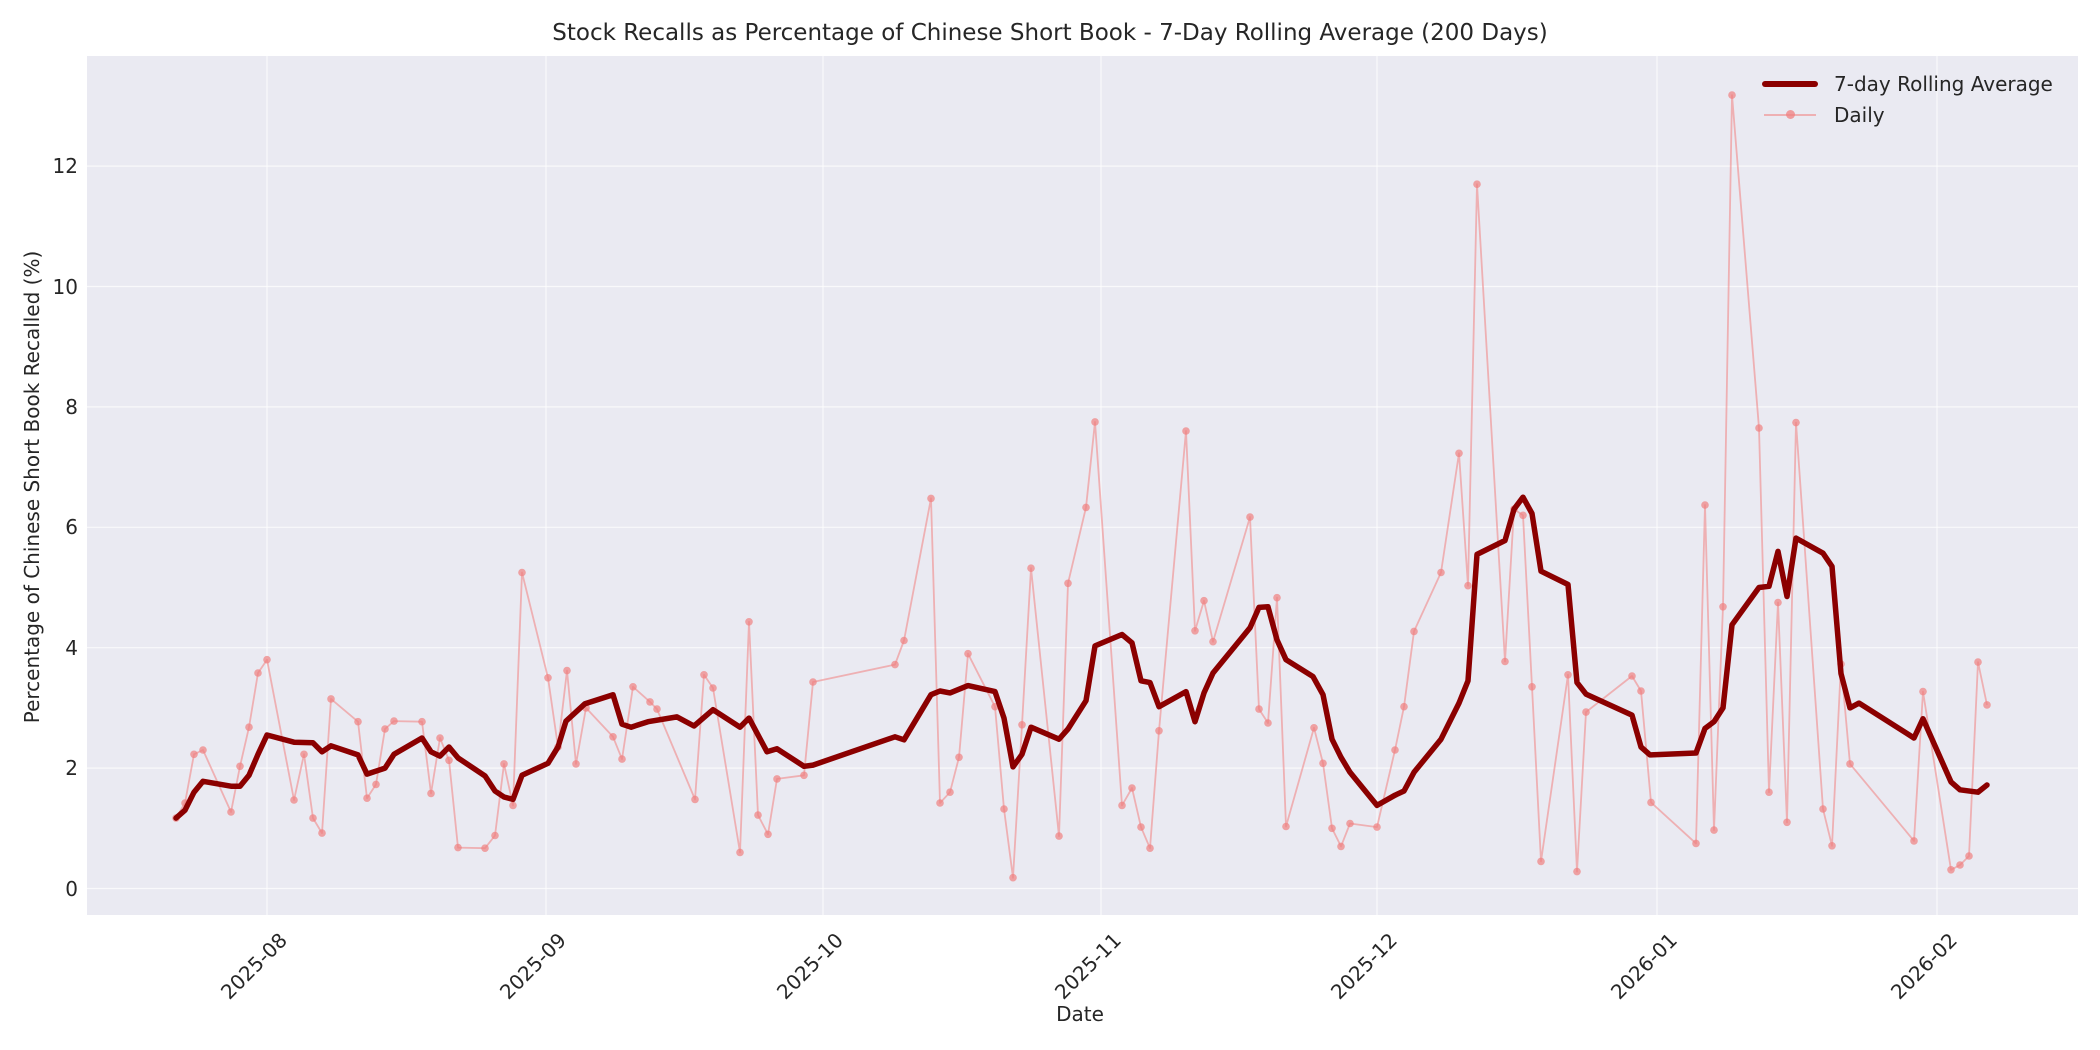  Describe the element at coordinates (65, 166) in the screenshot. I see `y-tick-label: 12` at that location.